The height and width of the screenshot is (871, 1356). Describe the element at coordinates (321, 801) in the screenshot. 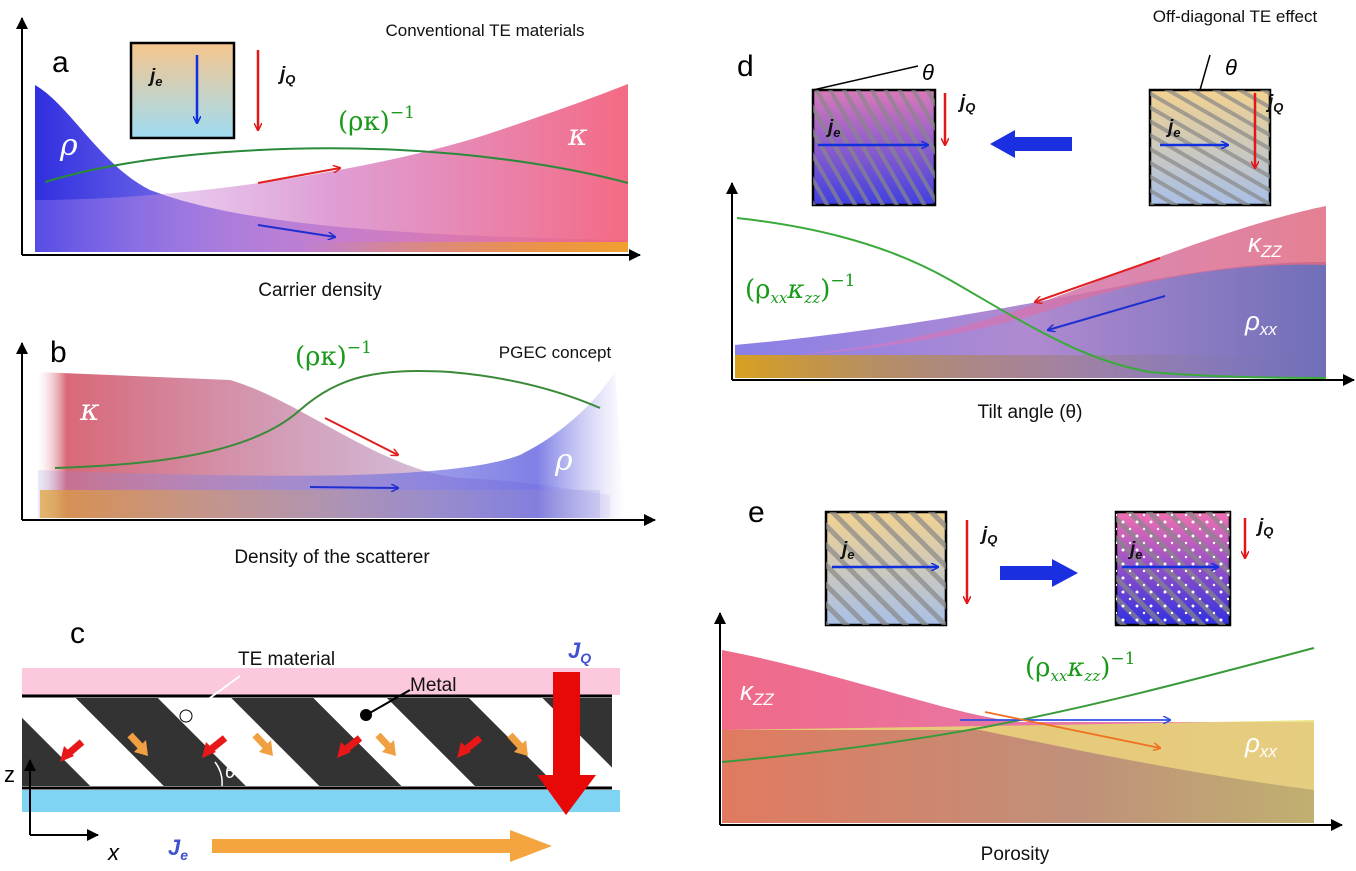

I see `bottom-band` at that location.